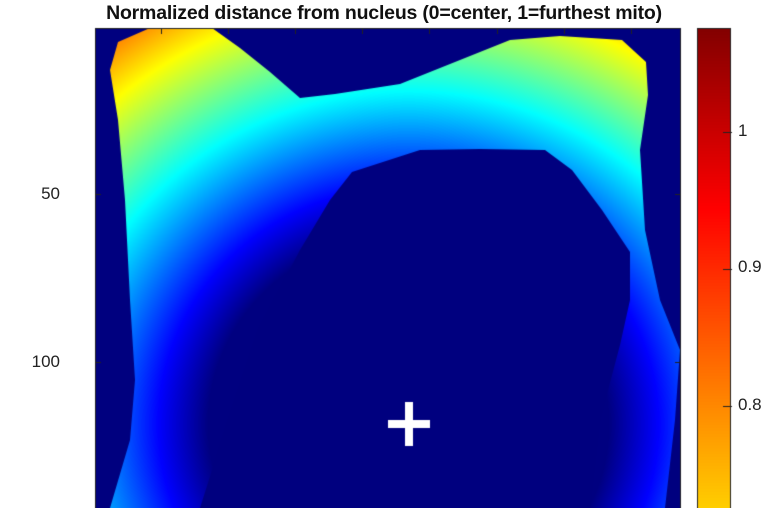 This screenshot has height=508, width=768. I want to click on y-tick-label-100: 100, so click(45, 361).